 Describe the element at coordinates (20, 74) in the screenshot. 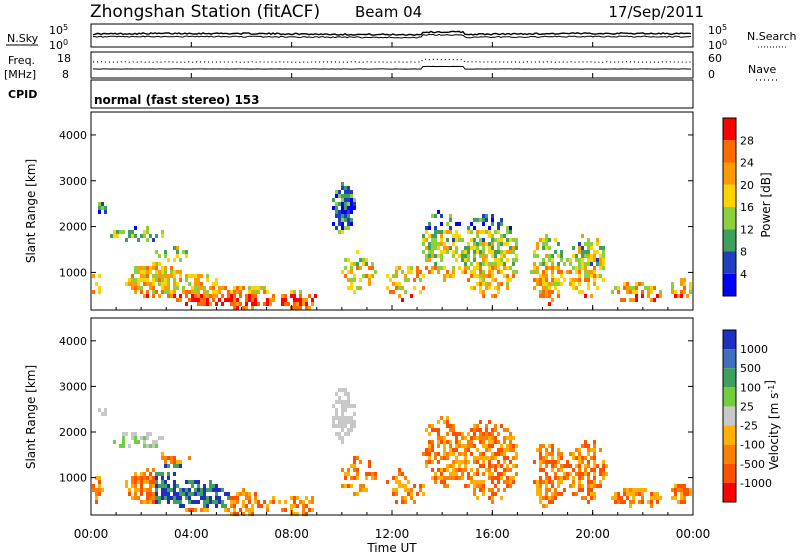

I see `freq-unit: [MHz]` at that location.